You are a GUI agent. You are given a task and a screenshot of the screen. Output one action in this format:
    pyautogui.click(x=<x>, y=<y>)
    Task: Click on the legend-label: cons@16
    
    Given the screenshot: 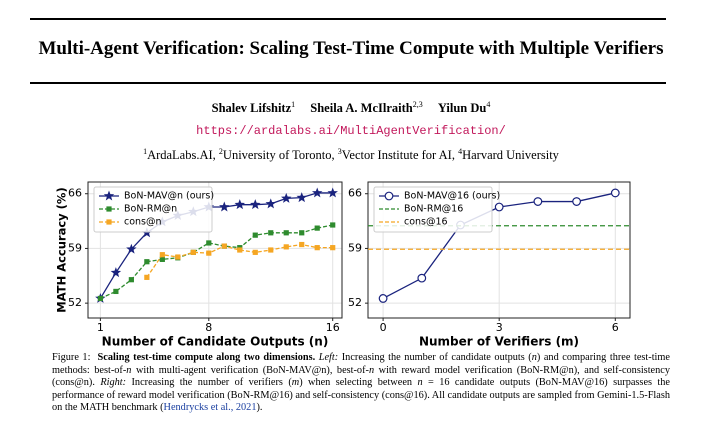 What is the action you would take?
    pyautogui.click(x=426, y=222)
    